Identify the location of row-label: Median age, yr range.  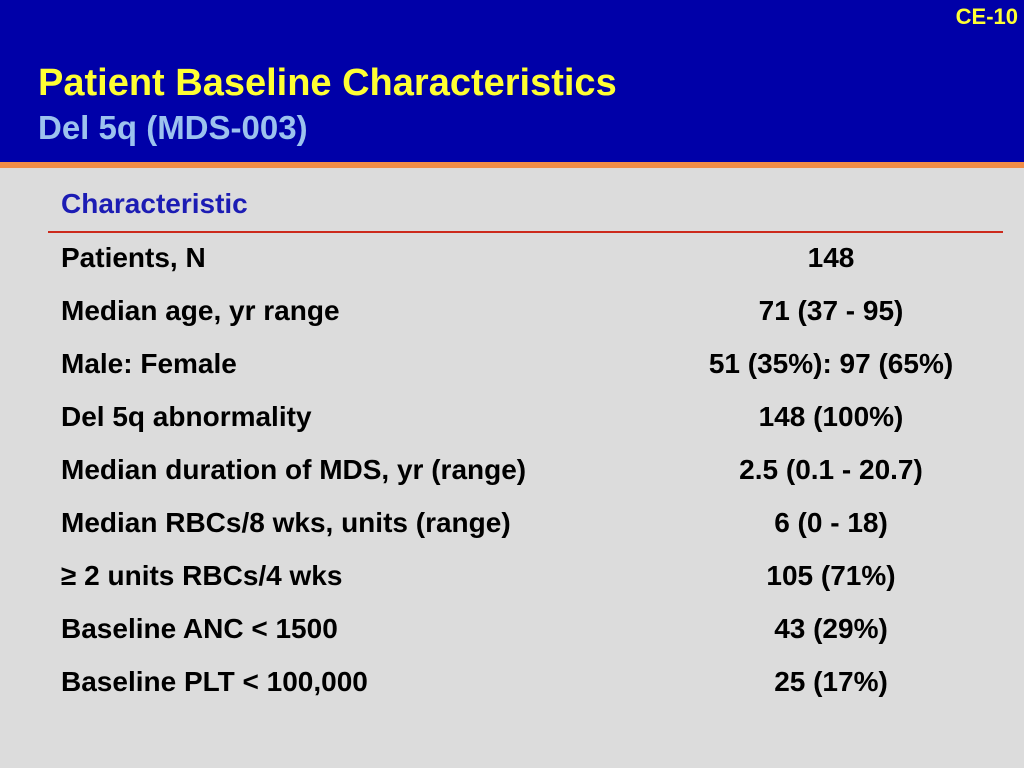
(200, 310).